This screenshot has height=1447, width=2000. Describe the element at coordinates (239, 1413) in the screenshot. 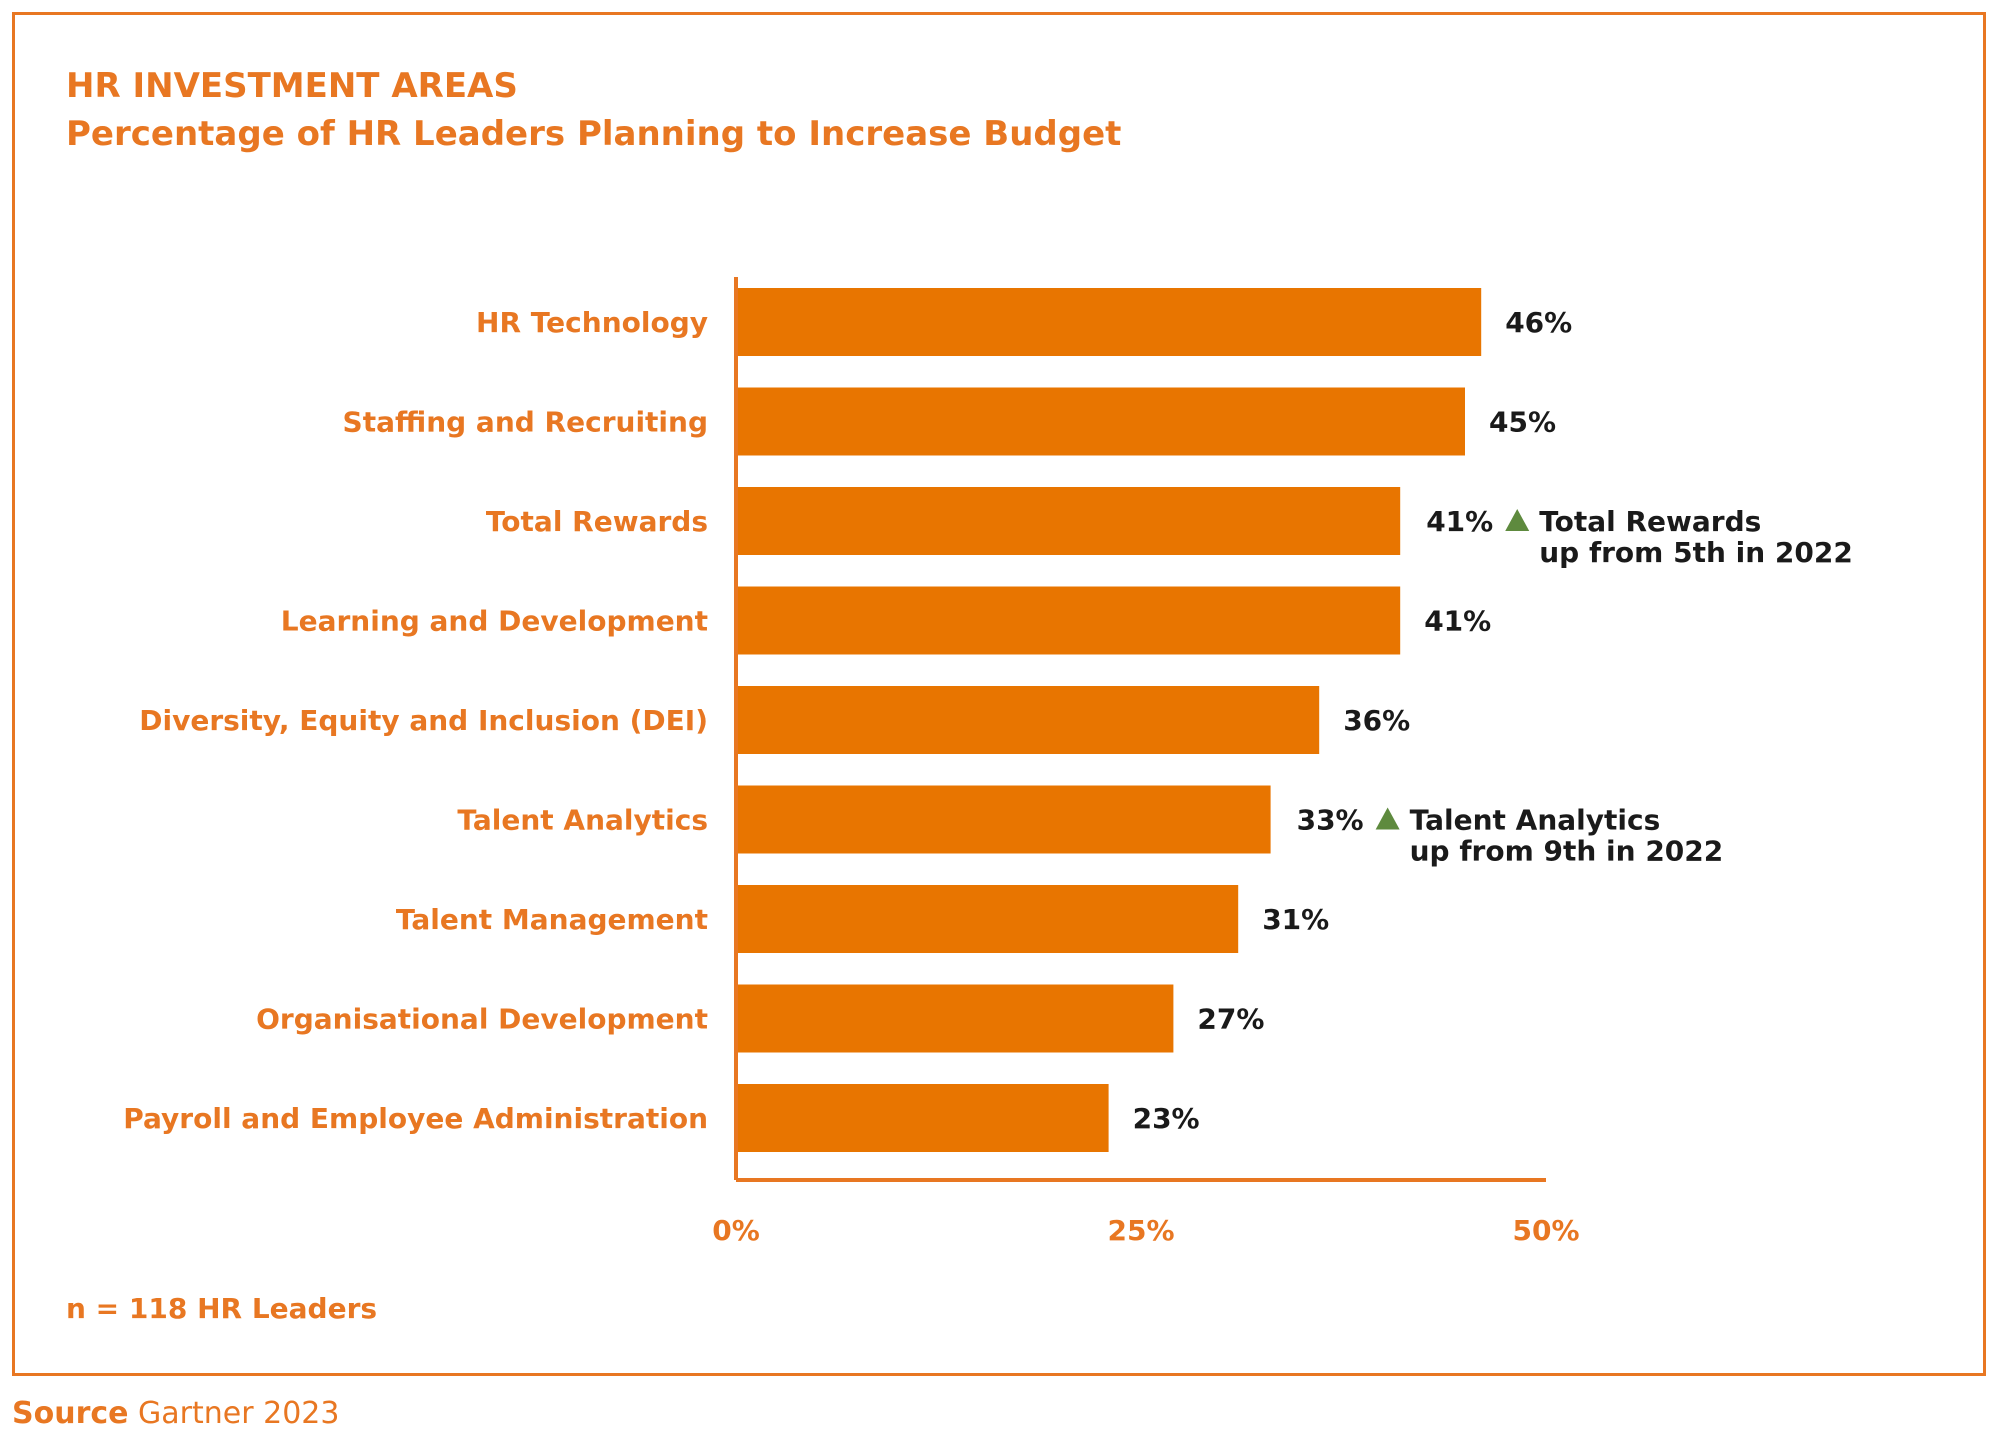

I see `source-text: Gartner 2023` at that location.